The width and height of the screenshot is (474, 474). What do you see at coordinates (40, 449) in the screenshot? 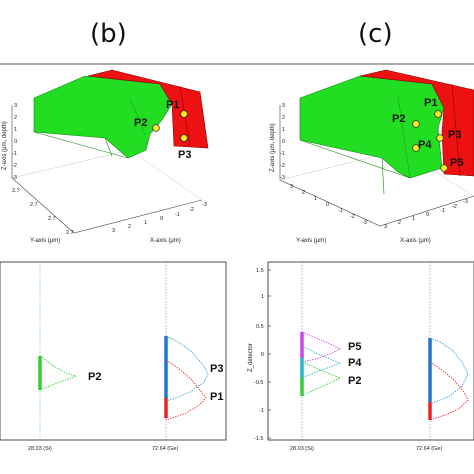
I see `x-tick-si-b: 28.03 (Si)` at bounding box center [40, 449].